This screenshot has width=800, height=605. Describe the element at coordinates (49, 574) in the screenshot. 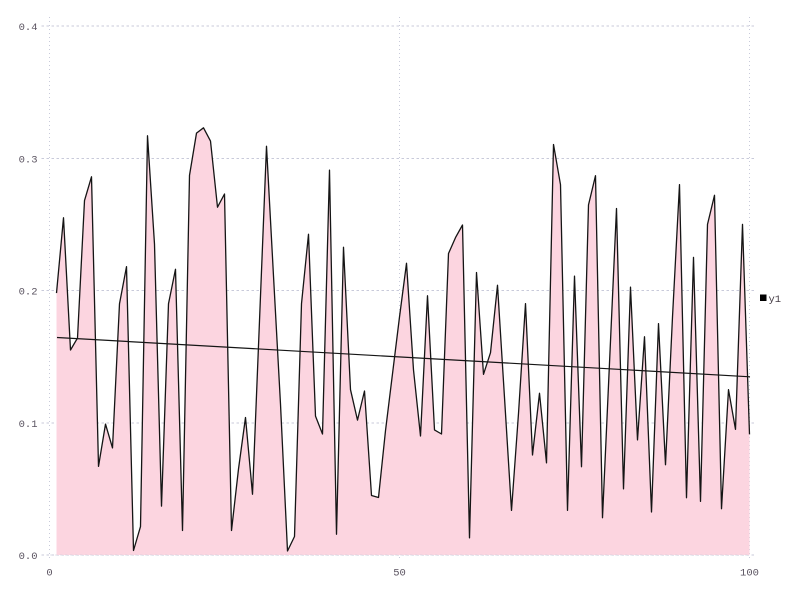

I see `svg-text: 0` at that location.